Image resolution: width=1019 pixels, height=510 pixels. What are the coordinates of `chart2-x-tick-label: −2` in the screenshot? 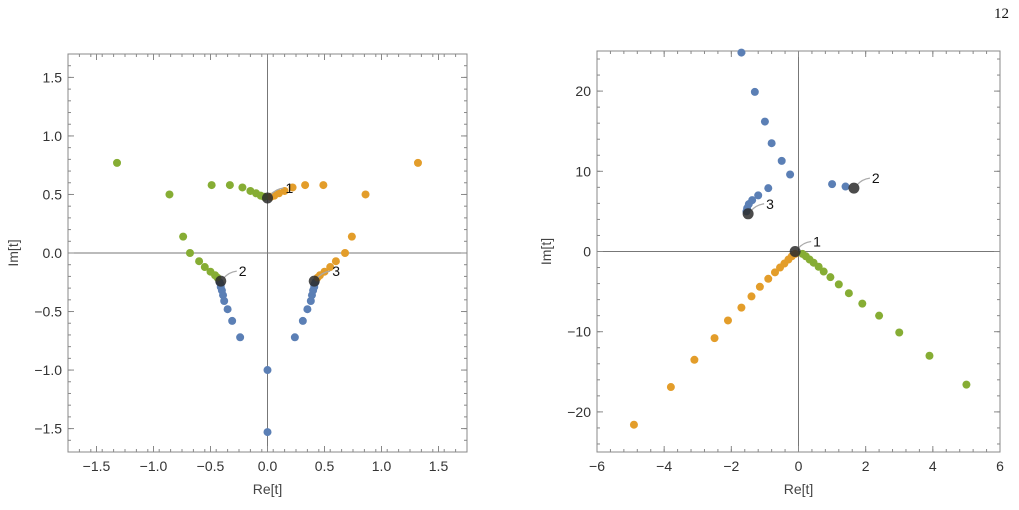 It's located at (731, 466).